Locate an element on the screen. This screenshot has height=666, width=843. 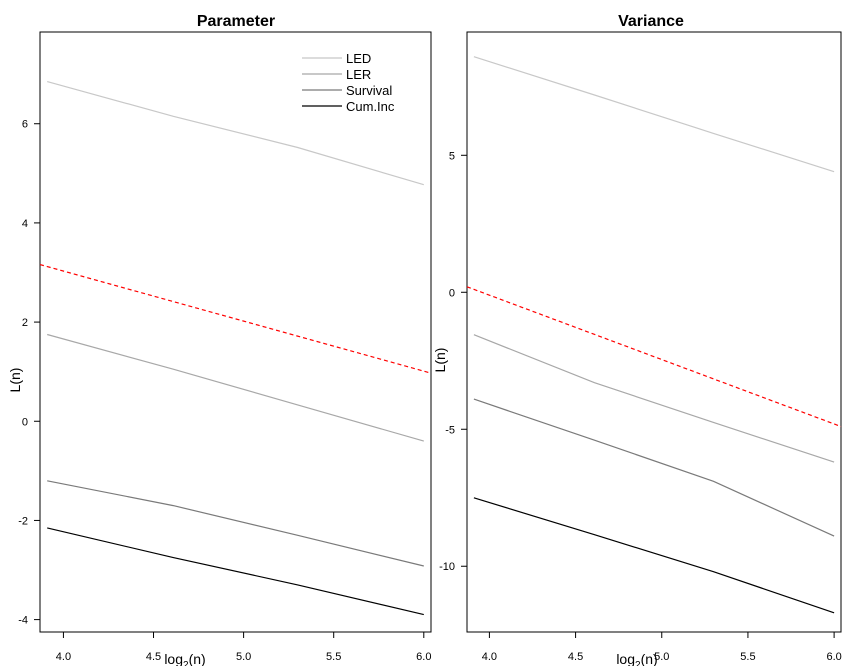
panel-title: Variance is located at coordinates (651, 21).